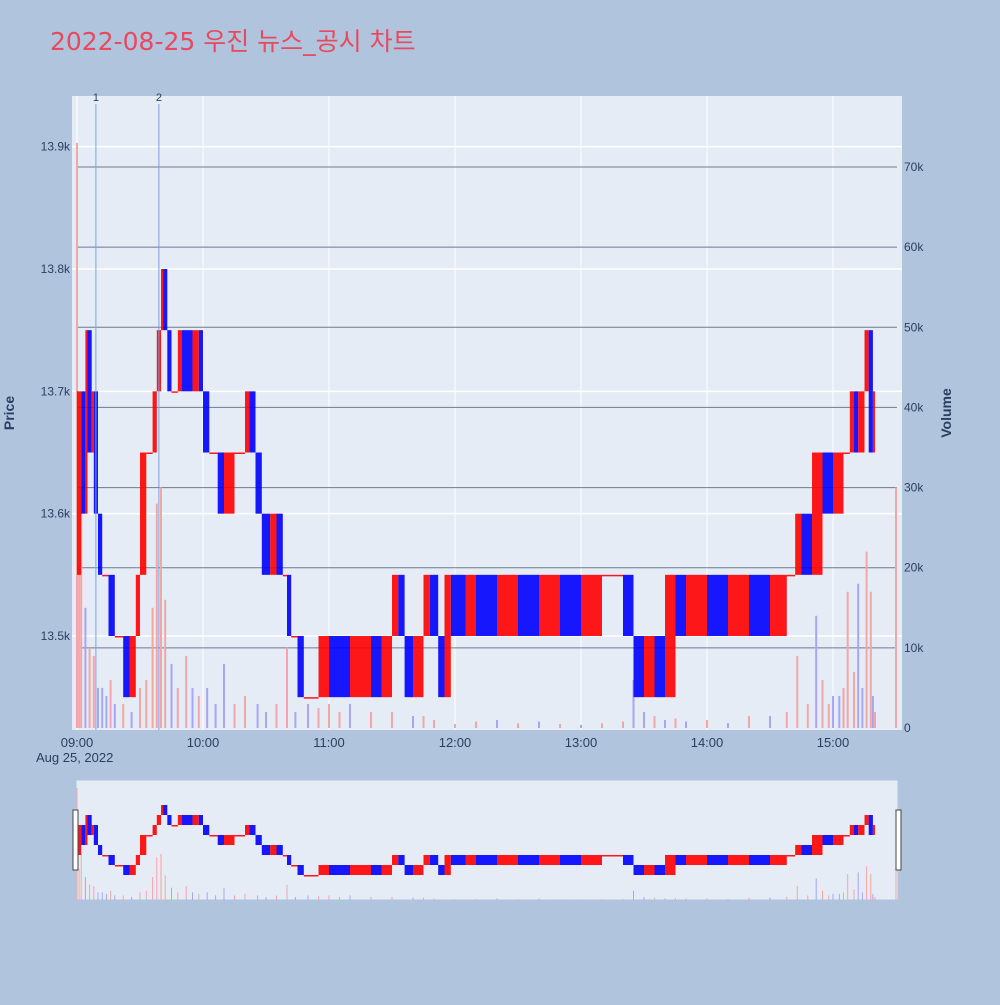 This screenshot has width=1000, height=1005. Describe the element at coordinates (487, 840) in the screenshot. I see `range-slider` at that location.